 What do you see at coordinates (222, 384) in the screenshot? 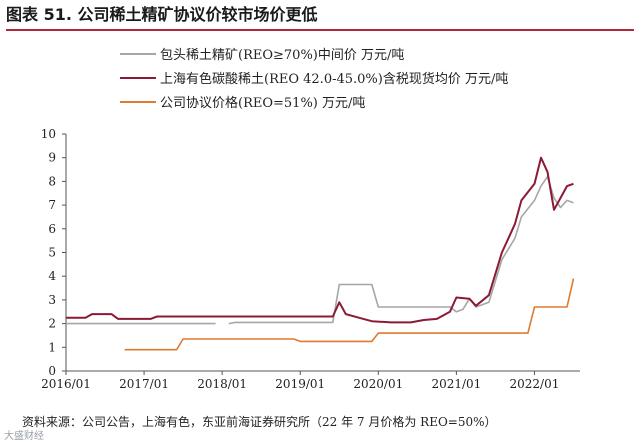
I see `x-tick-label: 2018/01` at bounding box center [222, 384].